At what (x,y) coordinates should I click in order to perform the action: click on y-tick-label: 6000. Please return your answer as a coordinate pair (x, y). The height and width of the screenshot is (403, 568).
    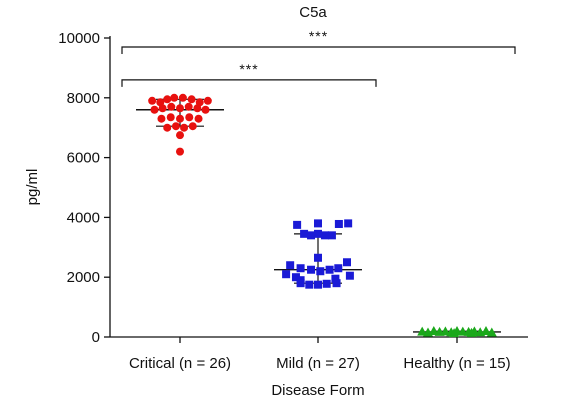
    Looking at the image, I should click on (83, 158).